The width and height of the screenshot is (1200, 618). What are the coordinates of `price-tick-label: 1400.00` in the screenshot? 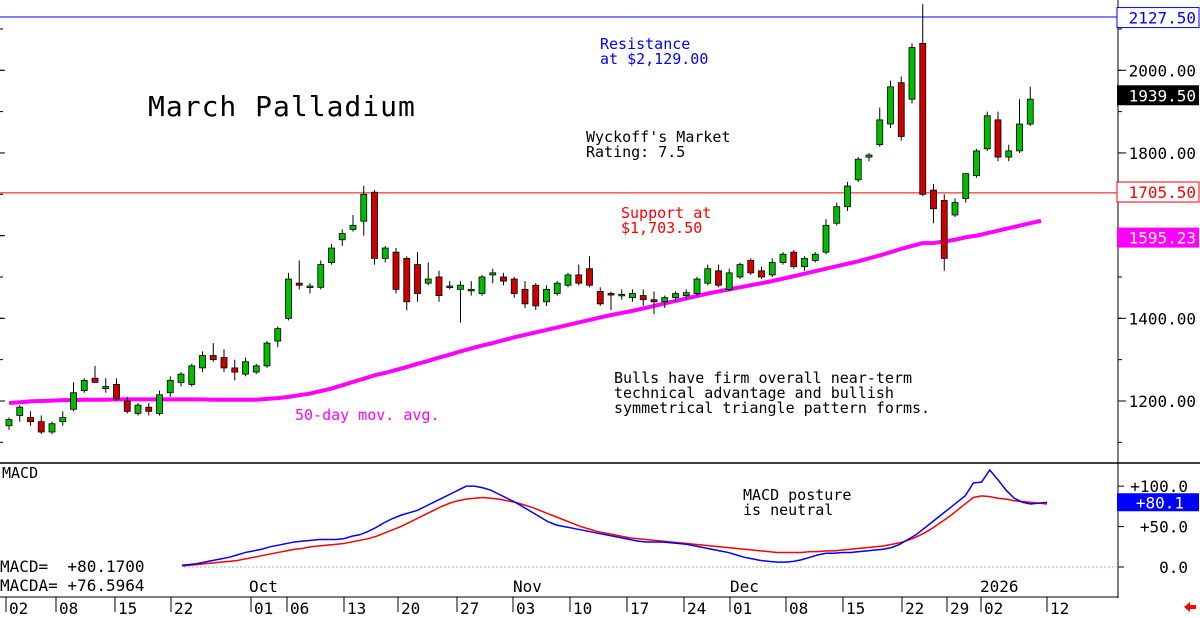 It's located at (1162, 318).